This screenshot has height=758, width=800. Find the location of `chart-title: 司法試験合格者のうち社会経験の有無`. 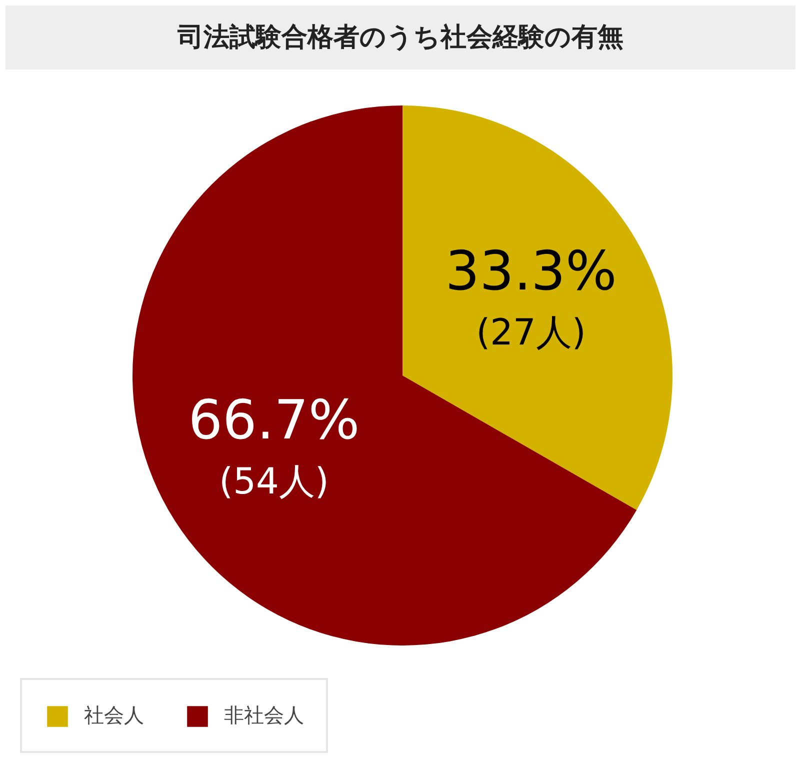

chart-title: 司法試験合格者のうち社会経験の有無 is located at coordinates (400, 37).